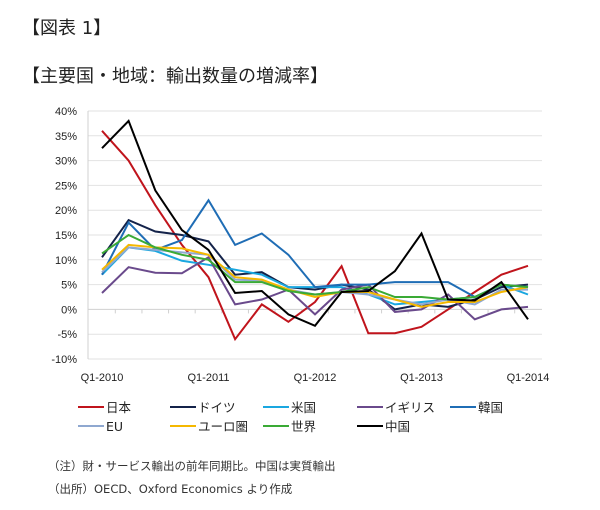  What do you see at coordinates (315, 378) in the screenshot?
I see `x-tick-label: Q1-2012` at bounding box center [315, 378].